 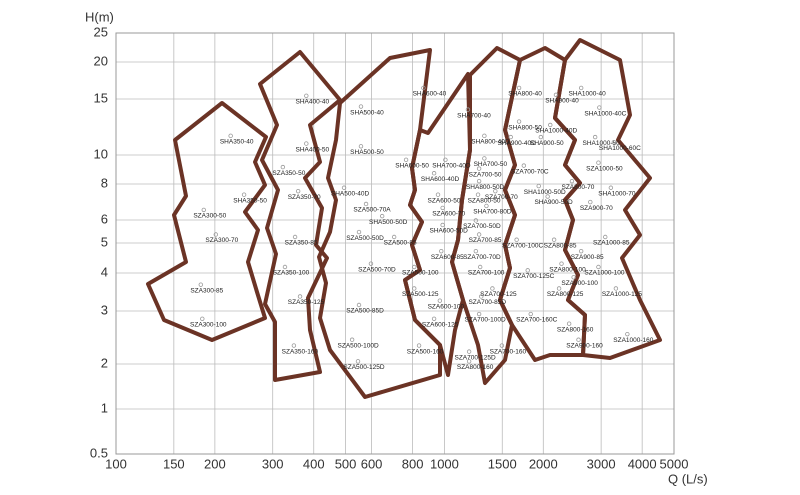 What do you see at coordinates (484, 200) in the screenshot?
I see `point-label: SZA800-50` at bounding box center [484, 200].